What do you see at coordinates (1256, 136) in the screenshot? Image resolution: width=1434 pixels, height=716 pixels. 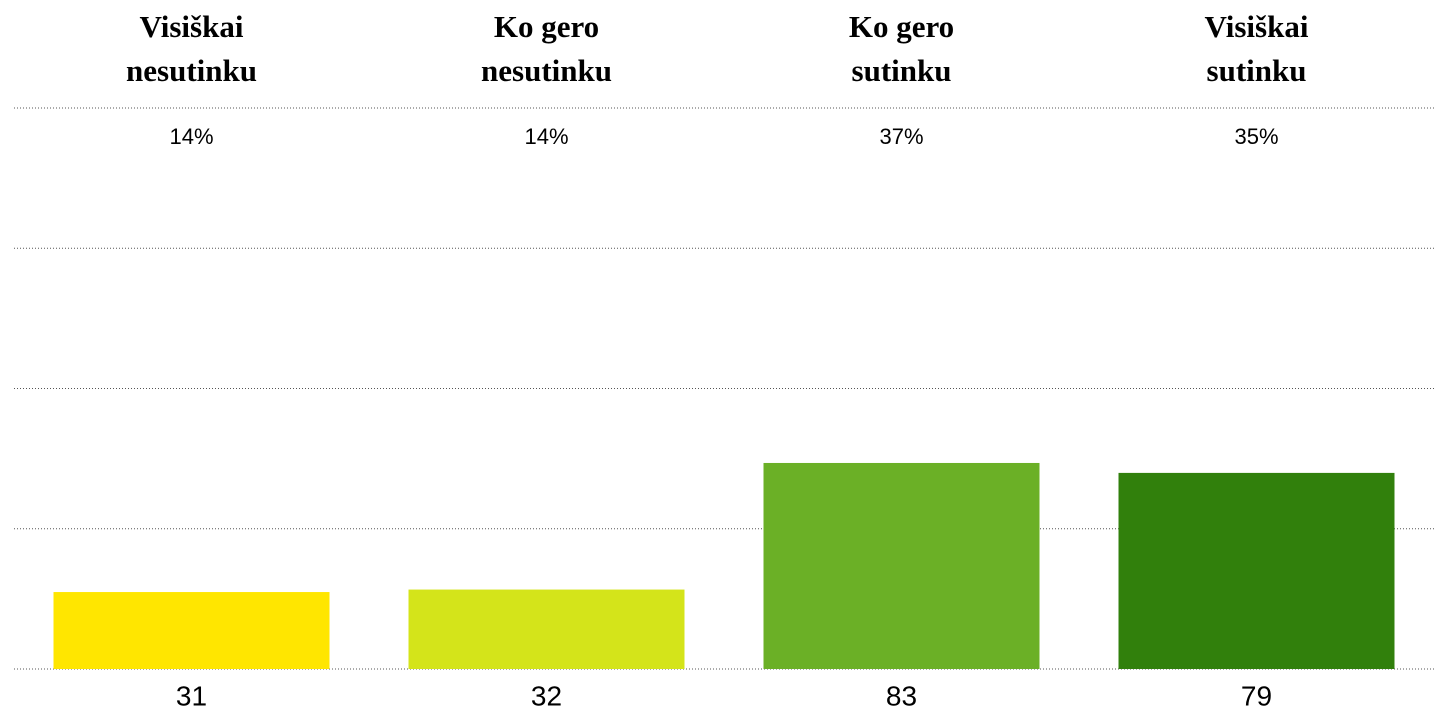 I see `percent-label: 35%` at bounding box center [1256, 136].